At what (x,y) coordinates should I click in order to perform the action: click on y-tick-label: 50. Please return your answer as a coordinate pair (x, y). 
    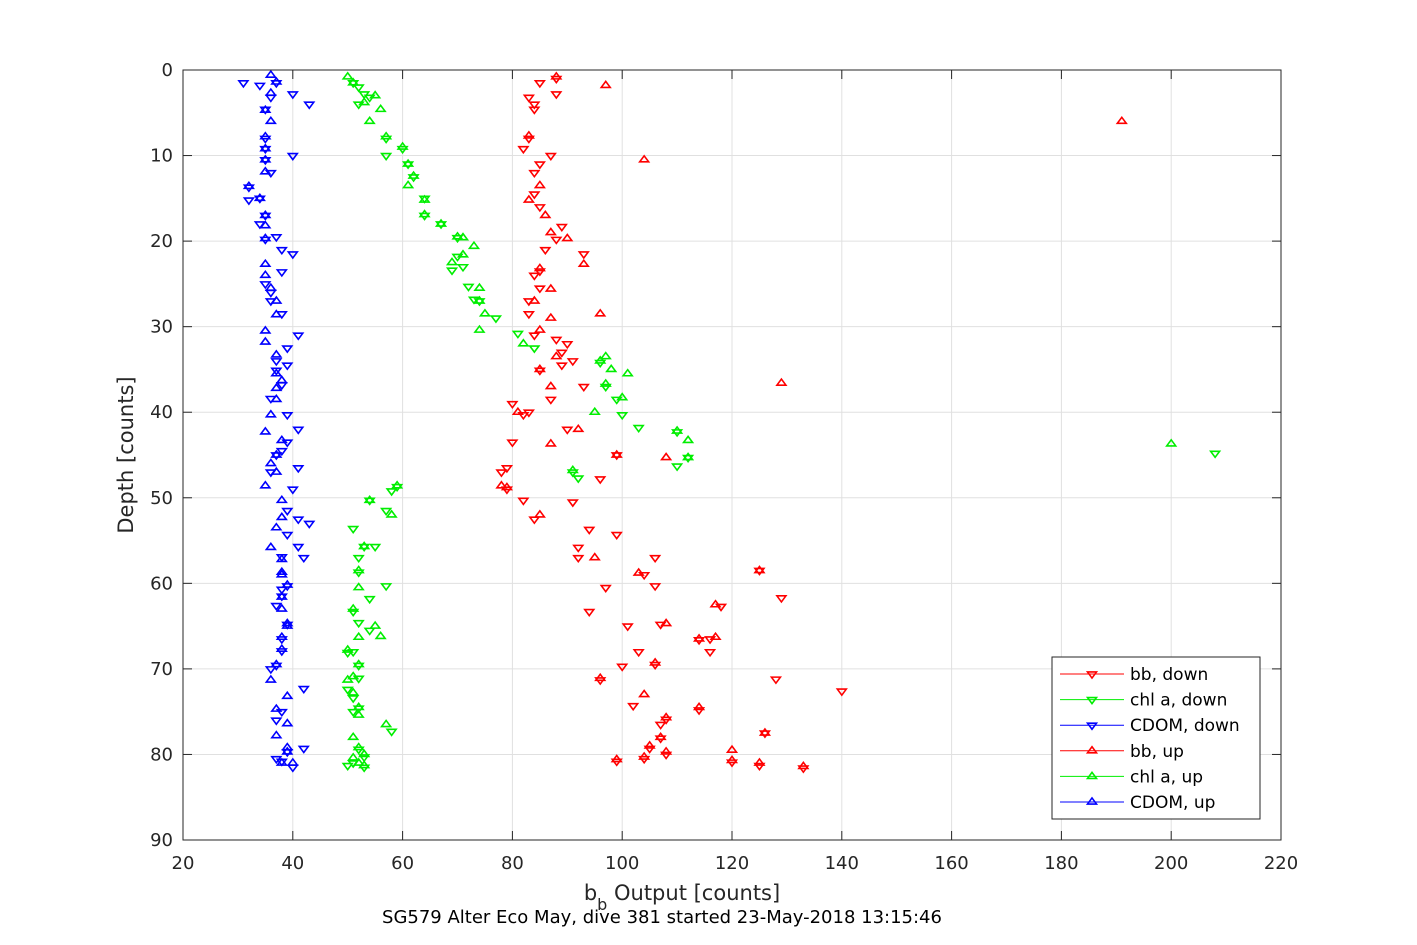
    Looking at the image, I should click on (161, 498).